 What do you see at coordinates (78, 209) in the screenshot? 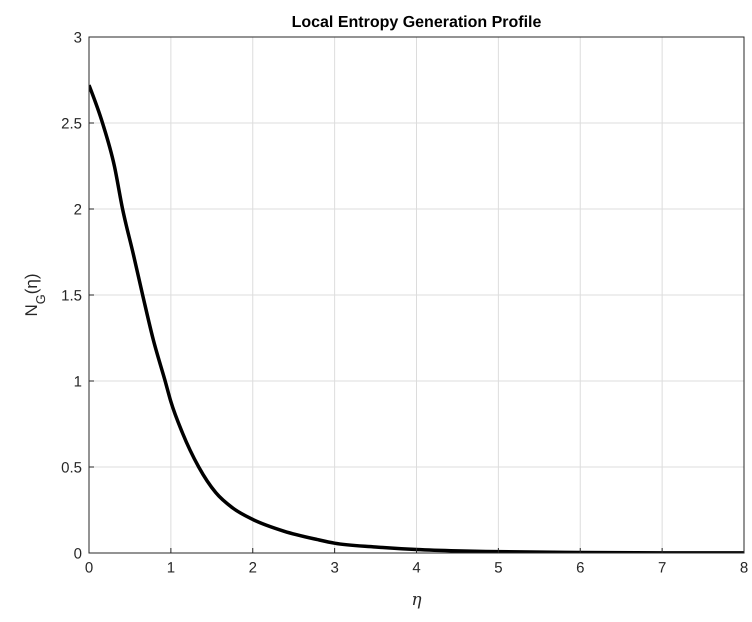
I see `y-tick-label: 2` at bounding box center [78, 209].